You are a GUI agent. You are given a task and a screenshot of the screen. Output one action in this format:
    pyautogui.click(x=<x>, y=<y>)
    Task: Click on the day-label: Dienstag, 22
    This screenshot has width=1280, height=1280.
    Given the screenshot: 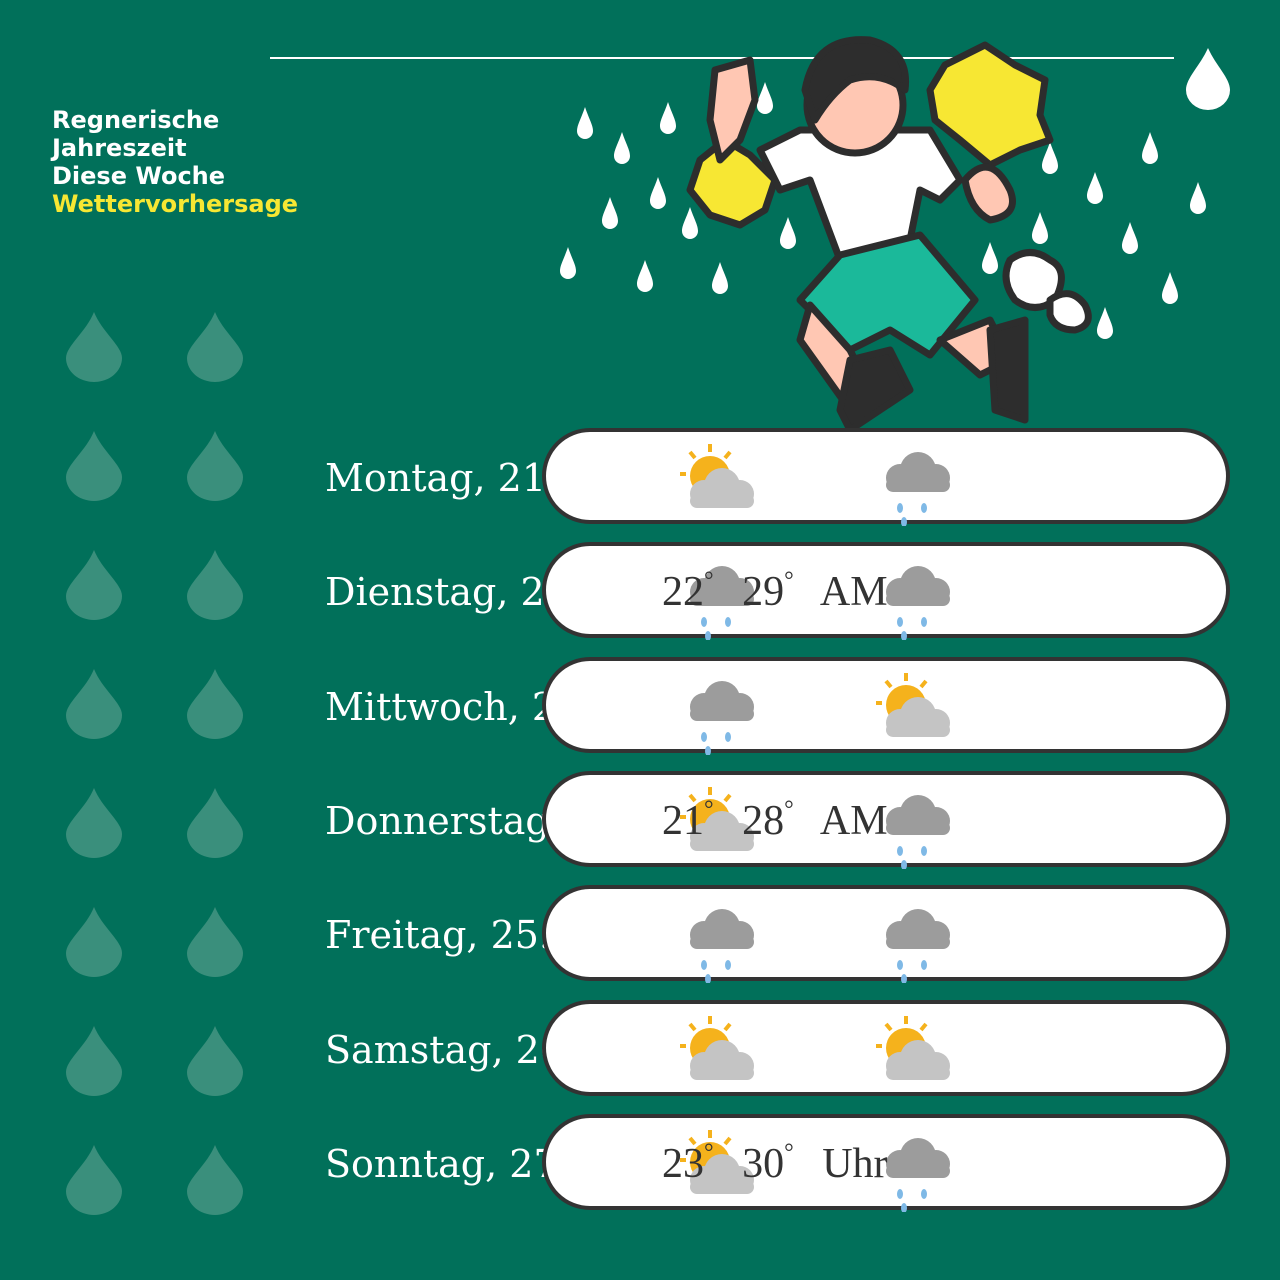 What is the action you would take?
    pyautogui.click(x=447, y=592)
    